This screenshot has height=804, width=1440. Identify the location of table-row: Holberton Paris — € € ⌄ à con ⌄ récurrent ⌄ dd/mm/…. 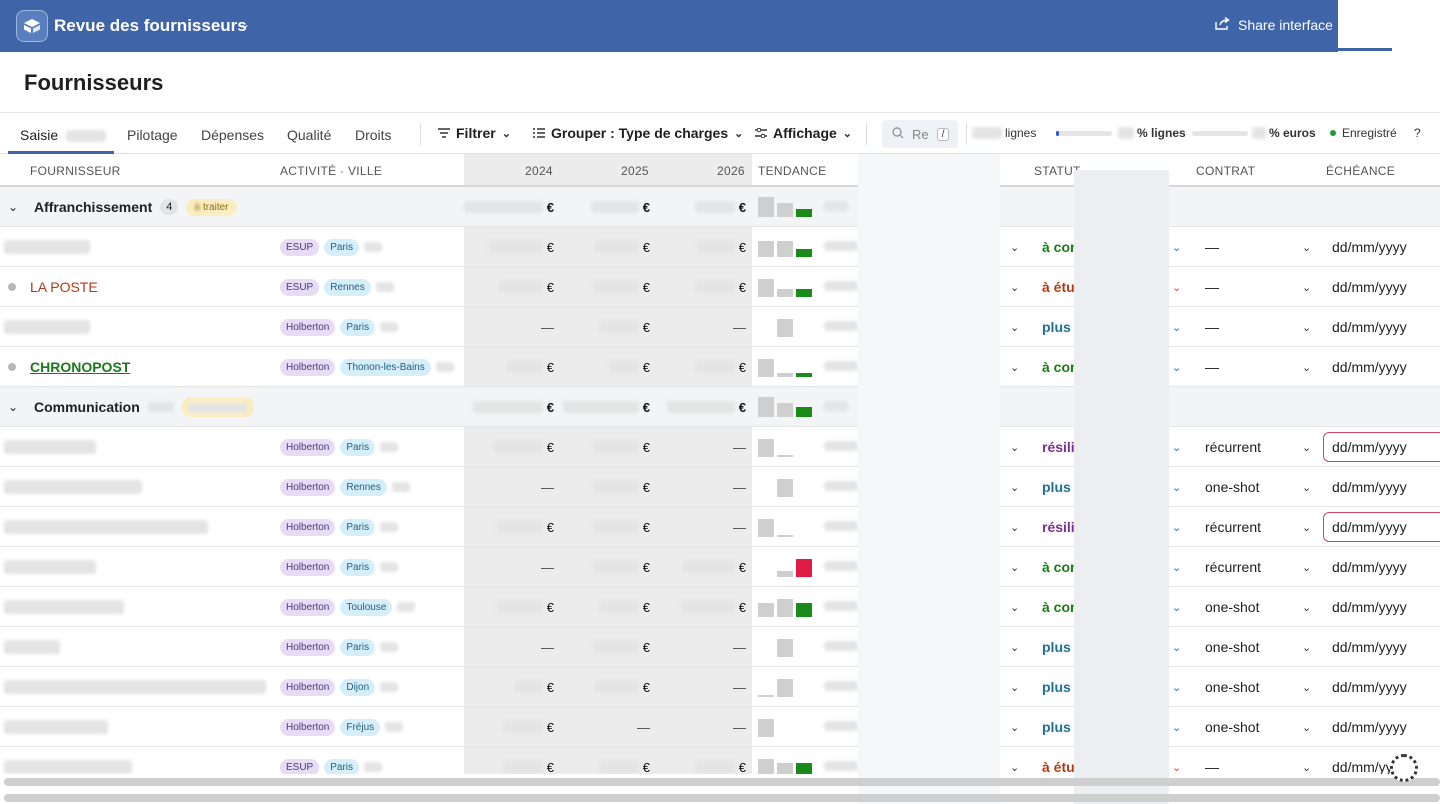
(720, 567).